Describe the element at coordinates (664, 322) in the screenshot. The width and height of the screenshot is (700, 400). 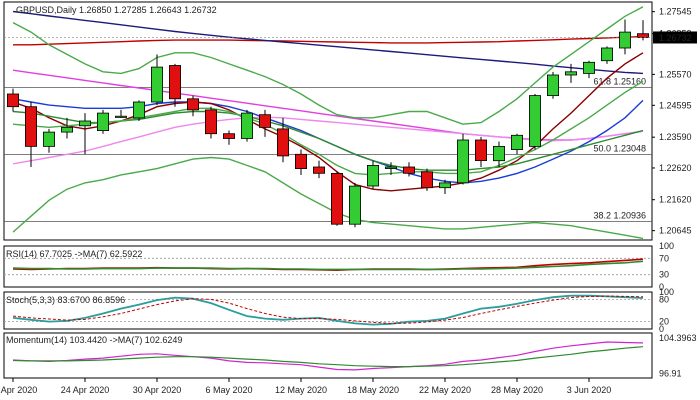
I see `stoch-tick-label: 20` at that location.